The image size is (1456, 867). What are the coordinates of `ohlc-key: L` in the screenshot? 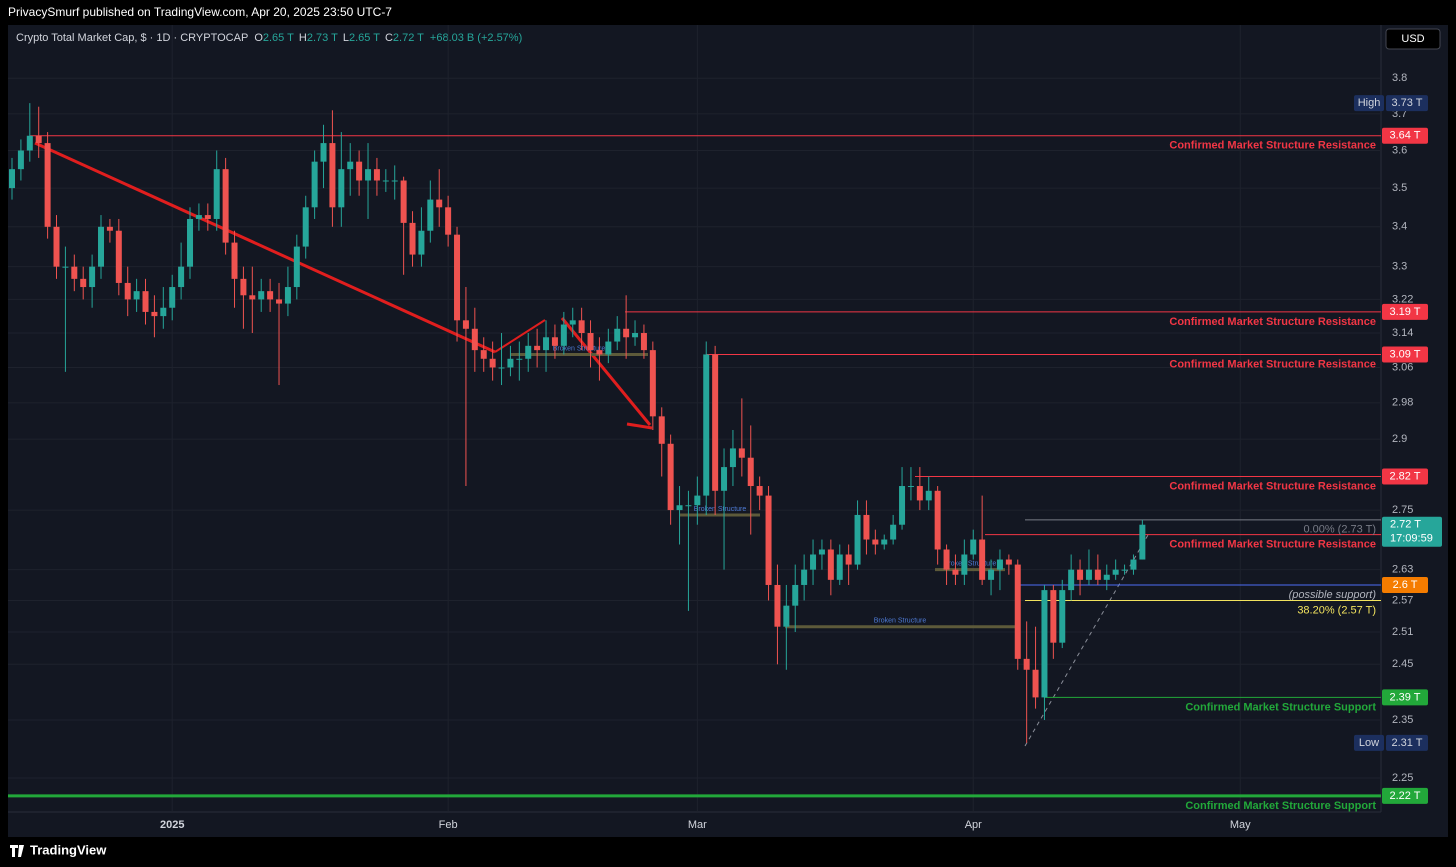 It's located at (346, 38).